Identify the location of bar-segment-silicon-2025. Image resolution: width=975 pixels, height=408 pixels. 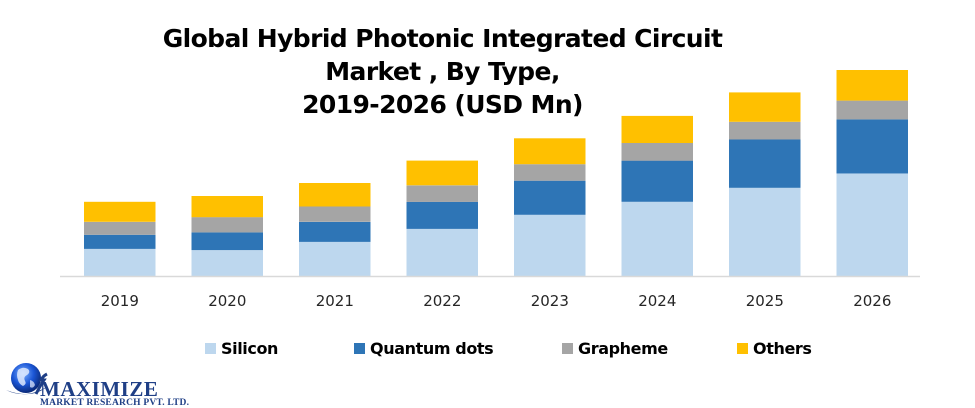
(765, 231).